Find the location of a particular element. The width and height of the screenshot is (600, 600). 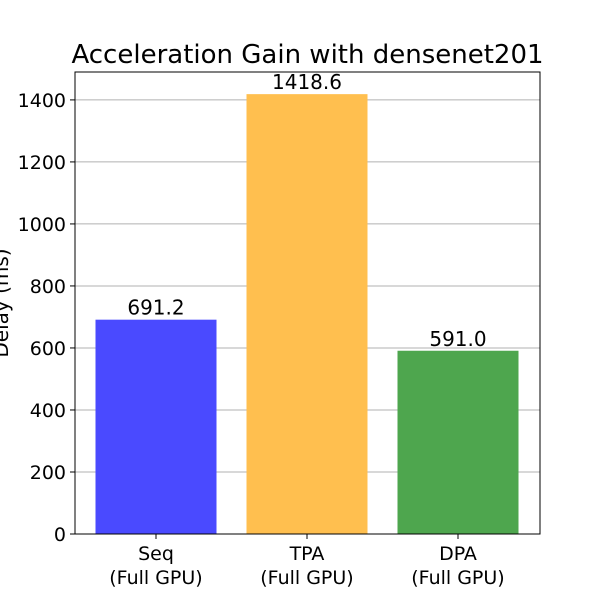

x-axis-ticks: Seq(Full GPU)TPA(Full GPU)DPA(Full GPU) is located at coordinates (307, 561).